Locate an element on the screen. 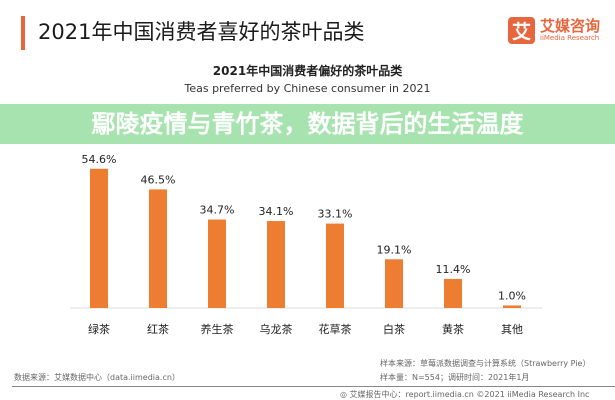 The height and width of the screenshot is (400, 615). logo-mark: 艾 is located at coordinates (521, 30).